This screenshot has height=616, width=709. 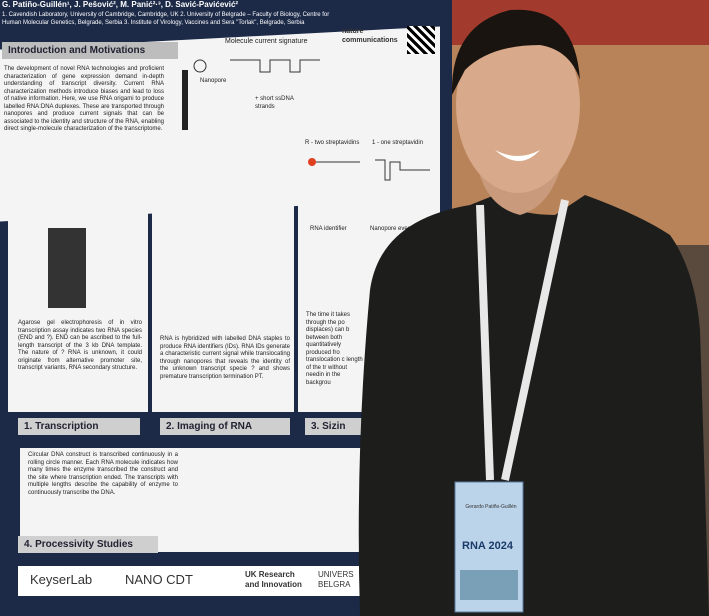 I want to click on logo: NANO CDT, so click(x=159, y=579).